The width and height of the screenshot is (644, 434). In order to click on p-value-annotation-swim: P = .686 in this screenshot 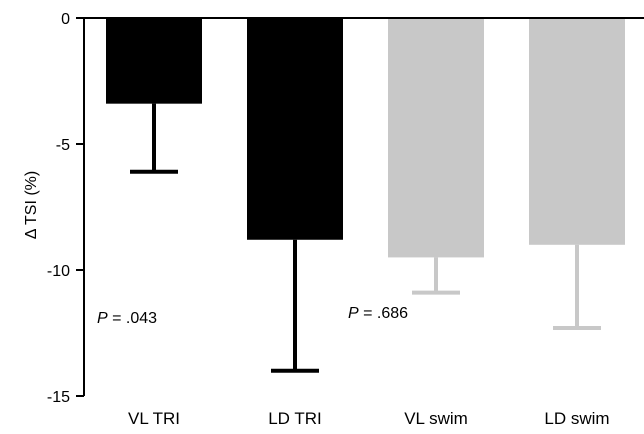, I will do `click(378, 313)`.